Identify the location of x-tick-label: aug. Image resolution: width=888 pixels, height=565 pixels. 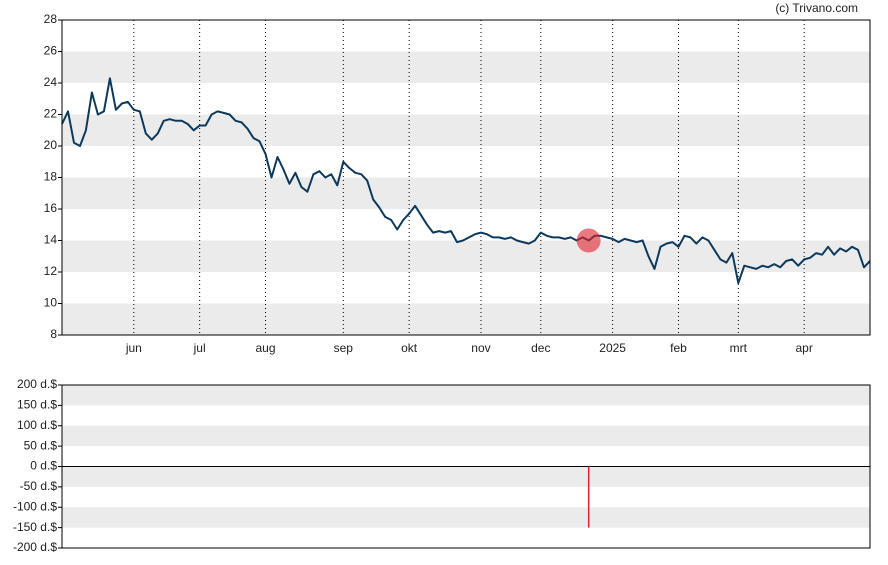
(265, 348).